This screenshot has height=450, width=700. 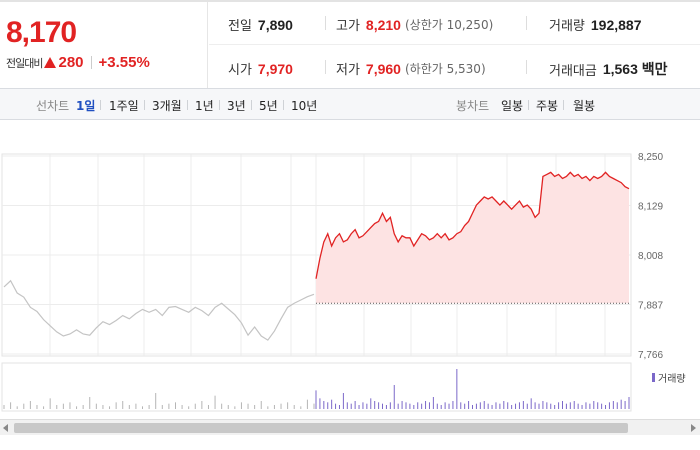 What do you see at coordinates (650, 207) in the screenshot?
I see `y-tick-label: 8,129` at bounding box center [650, 207].